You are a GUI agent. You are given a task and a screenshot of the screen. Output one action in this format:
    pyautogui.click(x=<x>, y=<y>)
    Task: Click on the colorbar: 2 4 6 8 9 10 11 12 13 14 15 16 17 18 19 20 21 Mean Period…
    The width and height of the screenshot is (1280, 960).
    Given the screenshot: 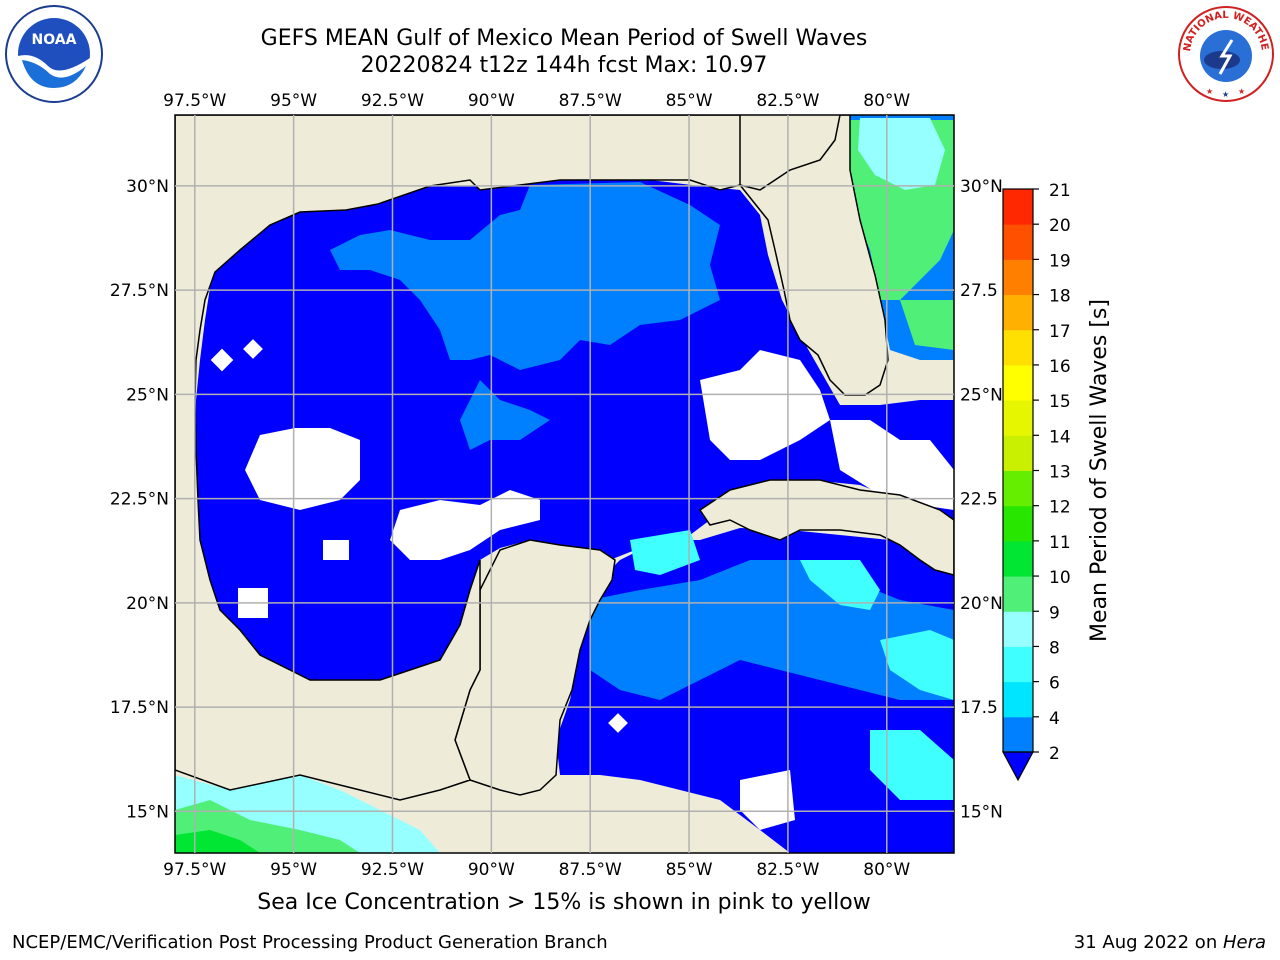 What is the action you would take?
    pyautogui.click(x=1056, y=481)
    